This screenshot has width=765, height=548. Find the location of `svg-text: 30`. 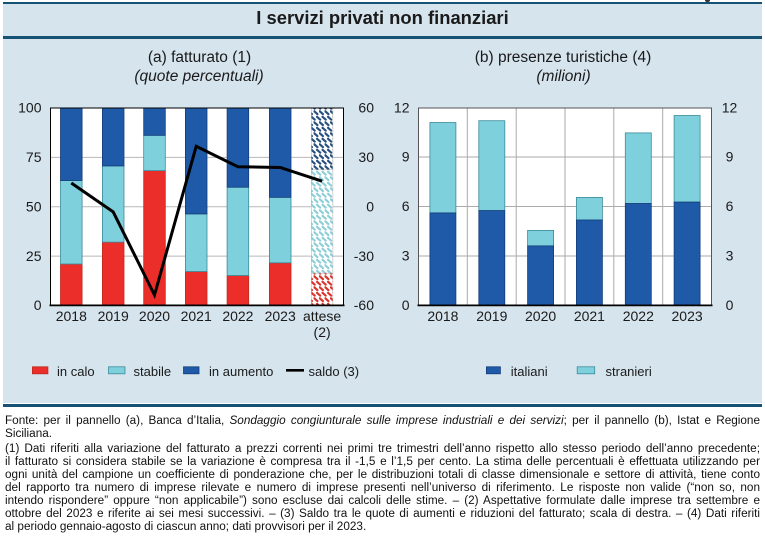

svg-text: 30 is located at coordinates (366, 157).